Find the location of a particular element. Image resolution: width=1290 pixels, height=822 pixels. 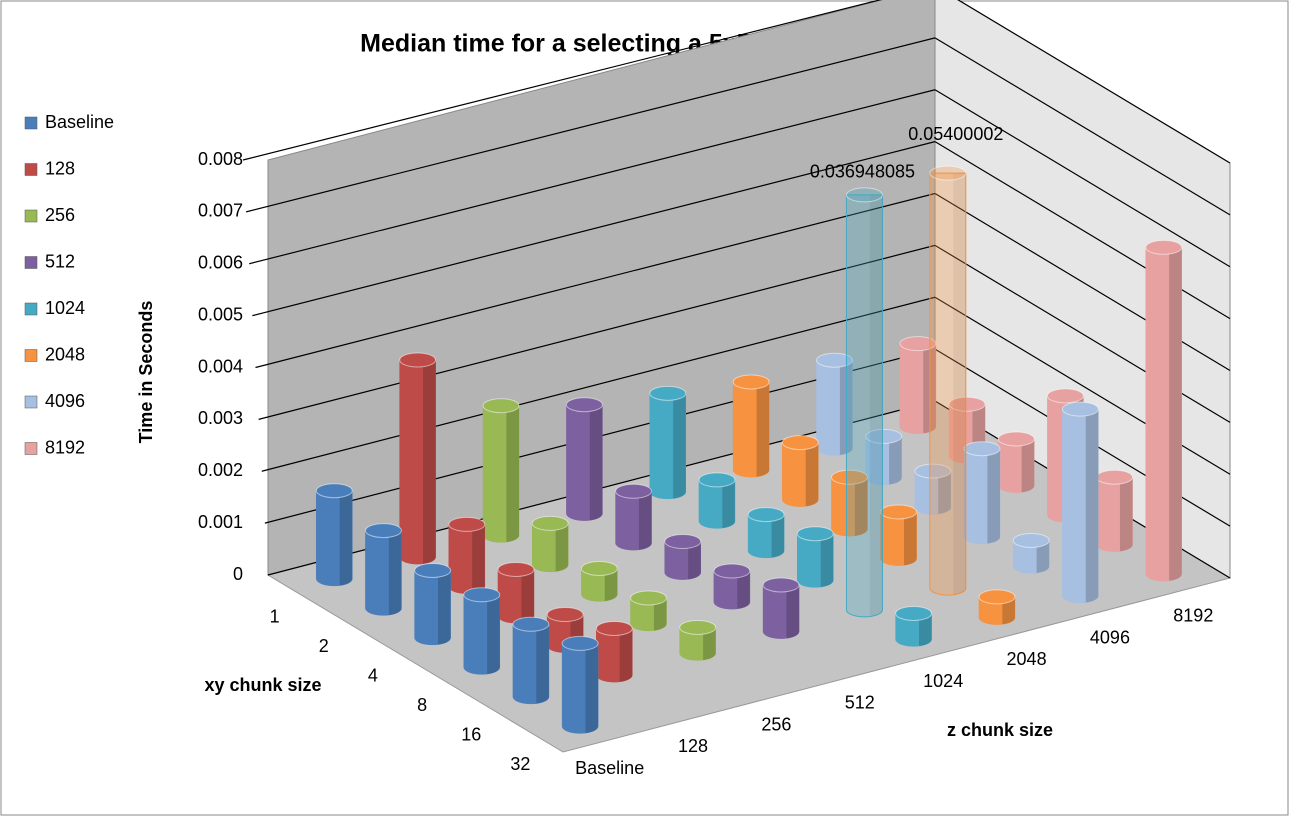

z-tick-label: 128 is located at coordinates (693, 746).